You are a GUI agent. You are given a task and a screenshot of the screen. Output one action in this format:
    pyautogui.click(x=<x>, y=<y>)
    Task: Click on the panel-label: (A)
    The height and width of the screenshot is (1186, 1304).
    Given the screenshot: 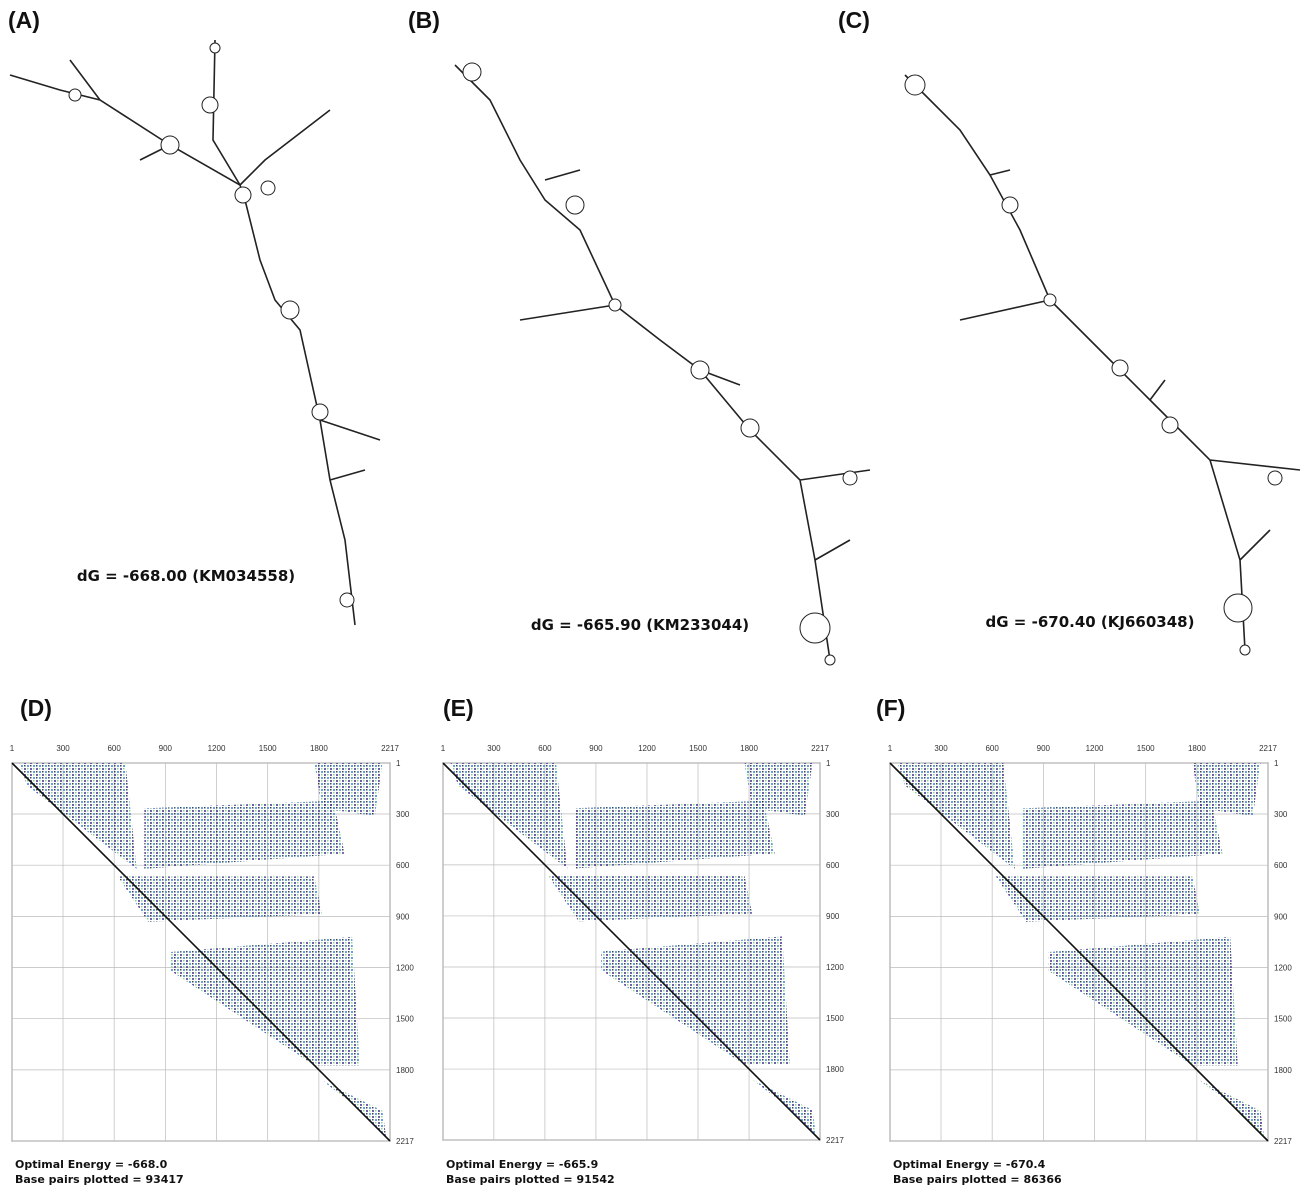 What is the action you would take?
    pyautogui.click(x=24, y=20)
    